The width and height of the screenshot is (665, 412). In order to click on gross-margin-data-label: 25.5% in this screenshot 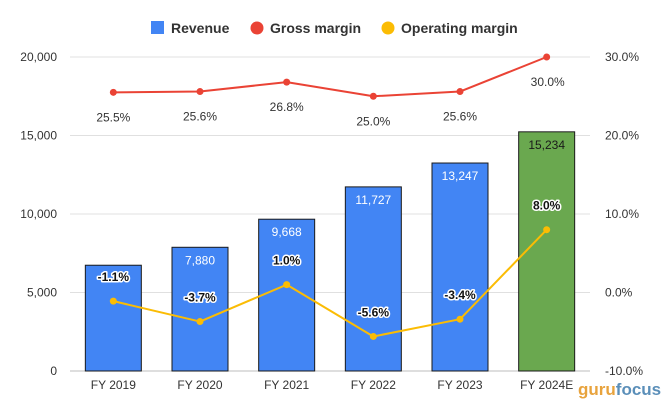, I will do `click(113, 117)`.